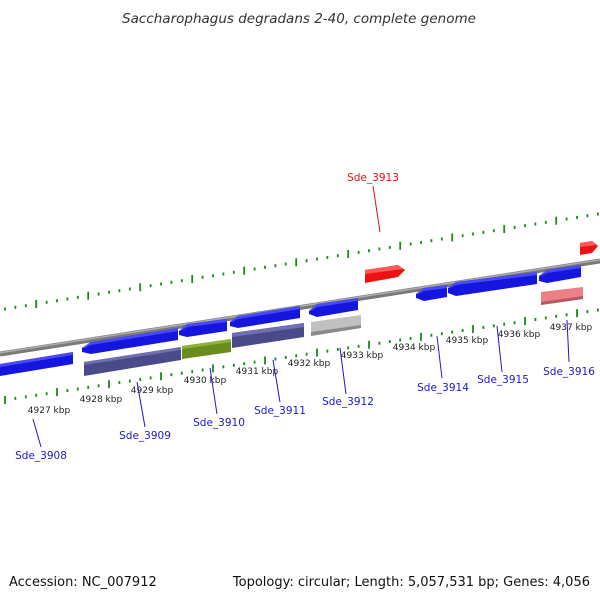  I want to click on cds-forward-right-edge, so click(589, 248).